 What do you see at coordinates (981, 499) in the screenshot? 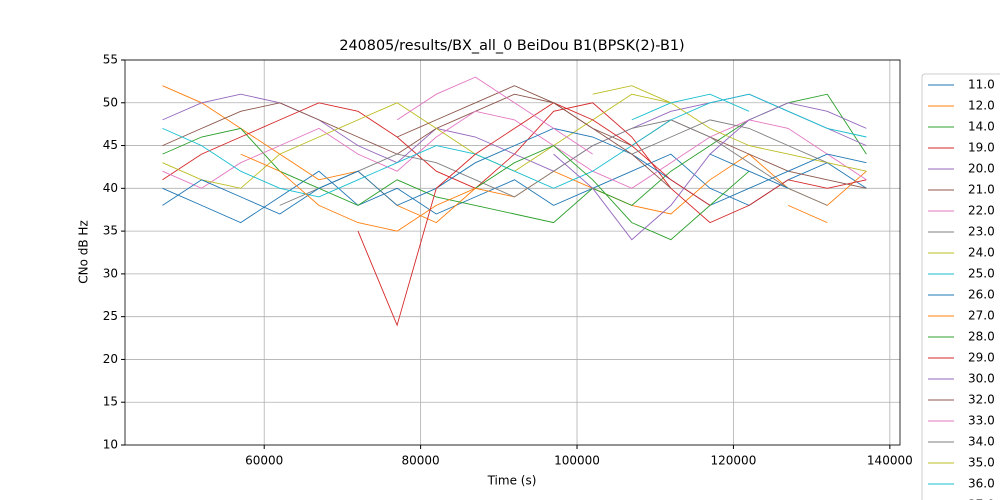
I see `legend-label: 37.0` at bounding box center [981, 499].